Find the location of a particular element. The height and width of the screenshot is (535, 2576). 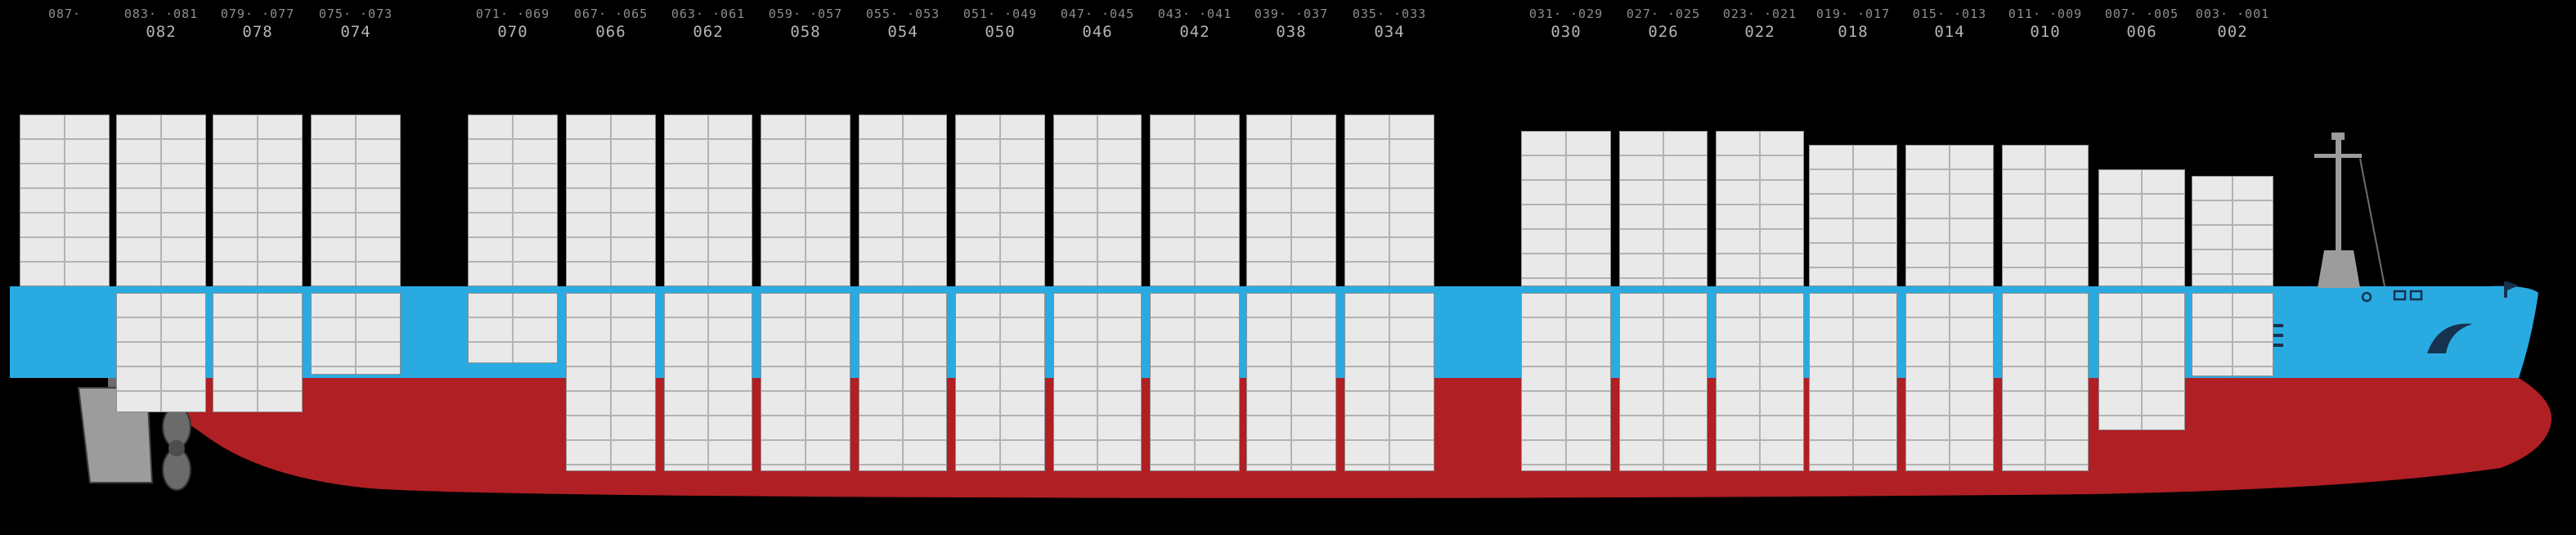

bay-018-hold-stack is located at coordinates (1853, 382).